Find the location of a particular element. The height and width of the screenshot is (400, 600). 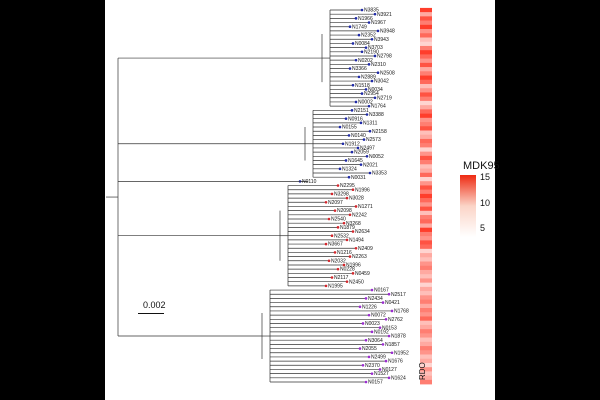

tip-label: N3064 is located at coordinates (375, 341).